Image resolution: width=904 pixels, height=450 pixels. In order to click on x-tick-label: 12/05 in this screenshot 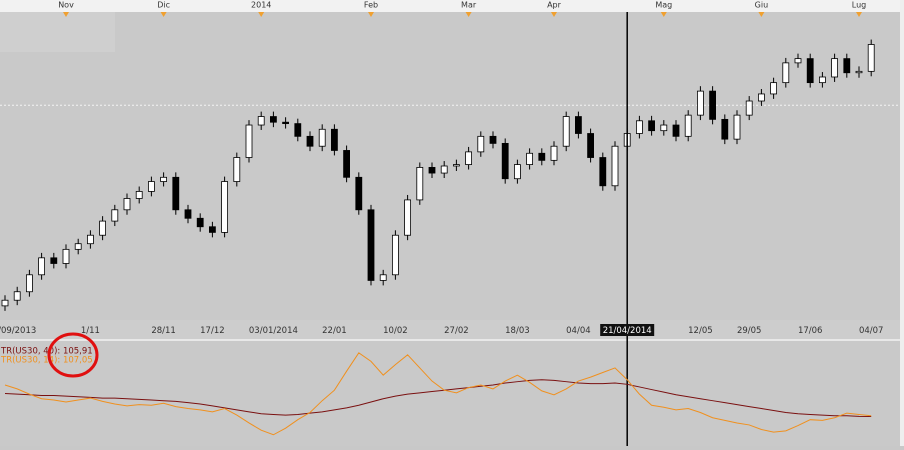, I will do `click(700, 331)`.